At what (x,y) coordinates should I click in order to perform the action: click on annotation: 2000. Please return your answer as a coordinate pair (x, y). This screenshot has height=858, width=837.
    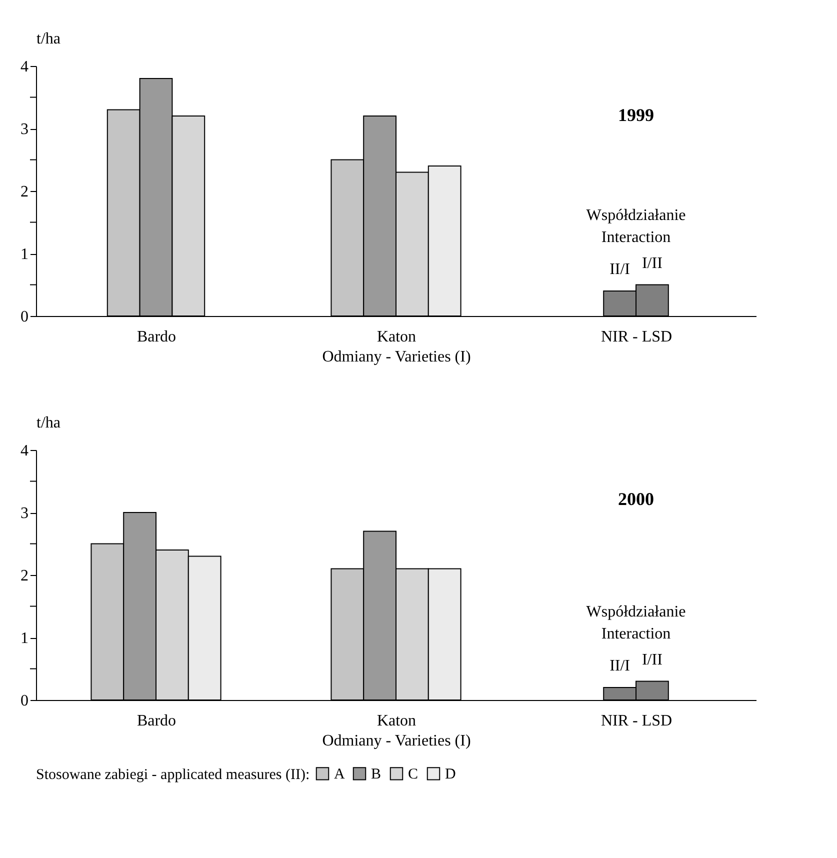
    Looking at the image, I should click on (636, 499).